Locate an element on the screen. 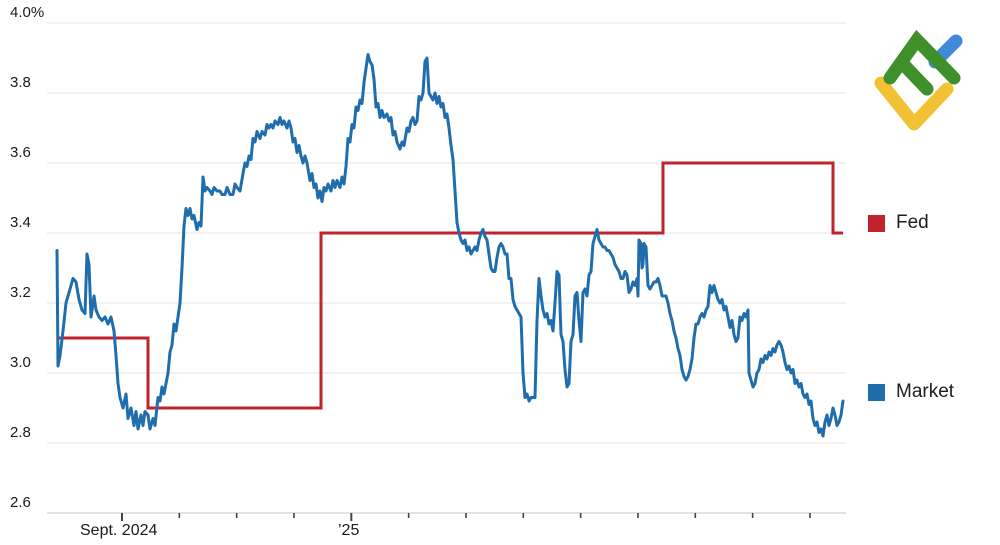  logo-green-f-arm-stroke is located at coordinates (915, 77).